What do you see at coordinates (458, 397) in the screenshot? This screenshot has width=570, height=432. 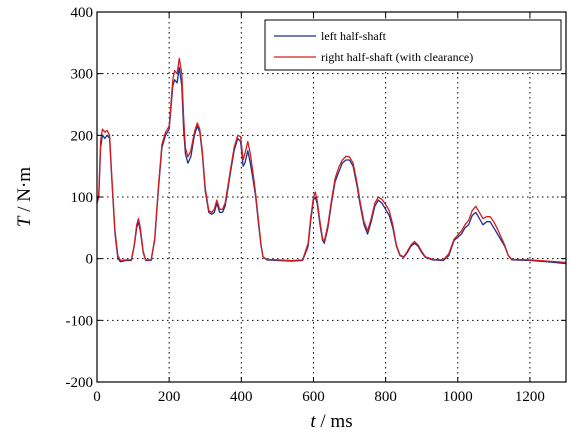 I see `x-tick-label: 1000` at bounding box center [458, 397].